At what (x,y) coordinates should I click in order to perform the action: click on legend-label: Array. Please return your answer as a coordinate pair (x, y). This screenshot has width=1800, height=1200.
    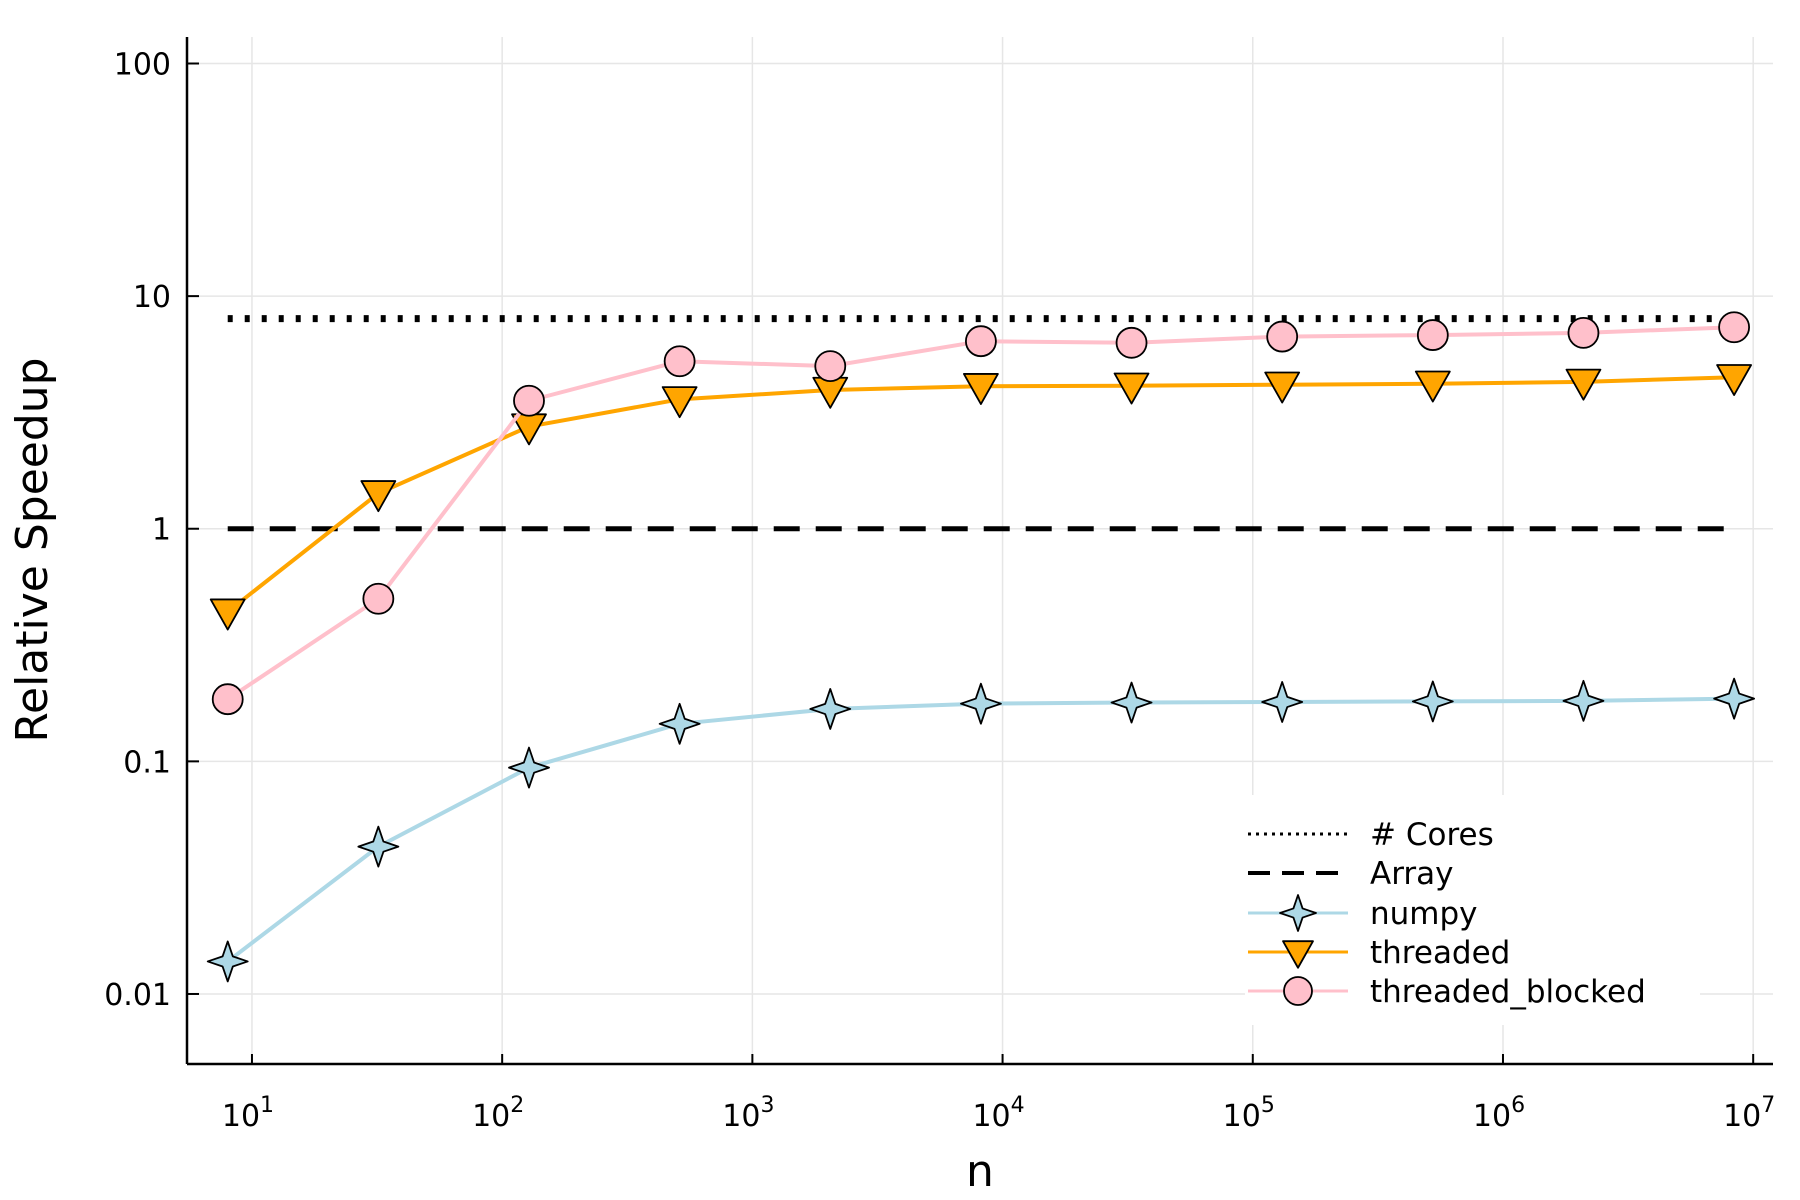
    Looking at the image, I should click on (1412, 874).